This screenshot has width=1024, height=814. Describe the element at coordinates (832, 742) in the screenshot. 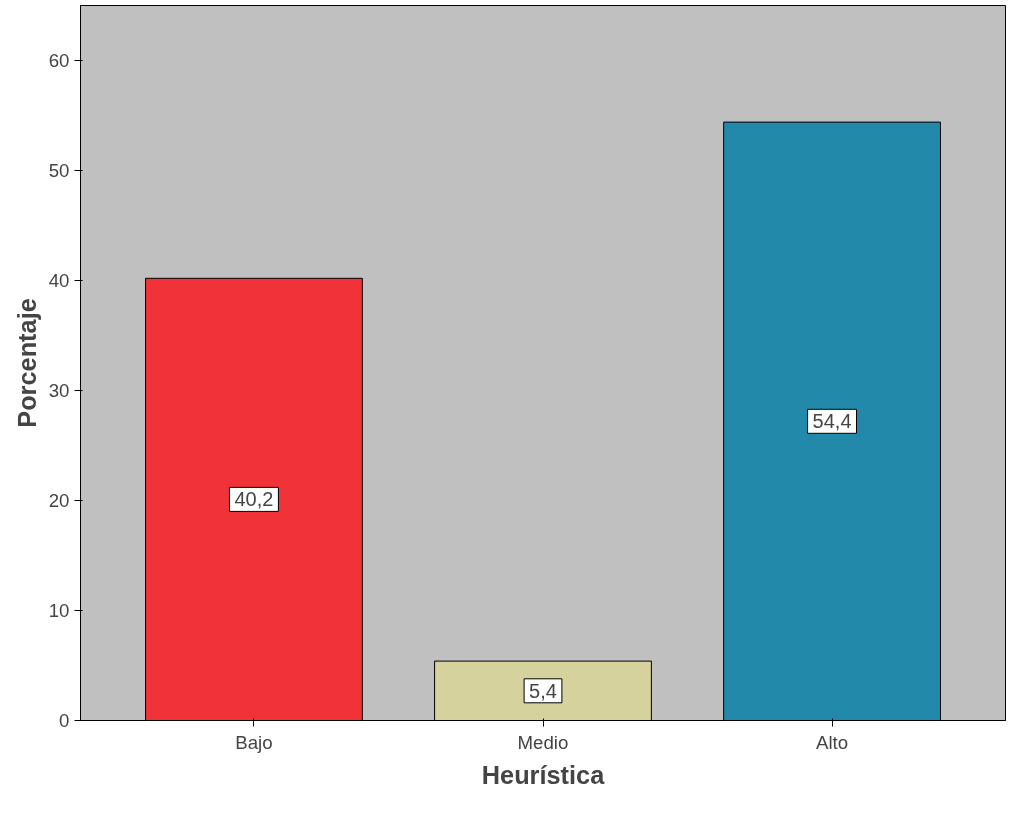

I see `x-tick-label: Alto` at that location.